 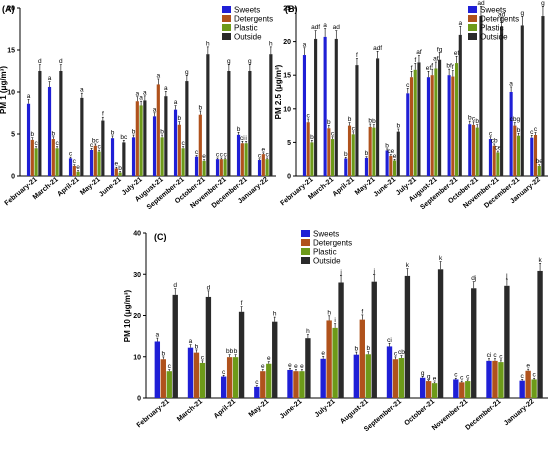 What do you see at coordinates (440, 49) in the screenshot?
I see `significance-label: fg` at bounding box center [440, 49].